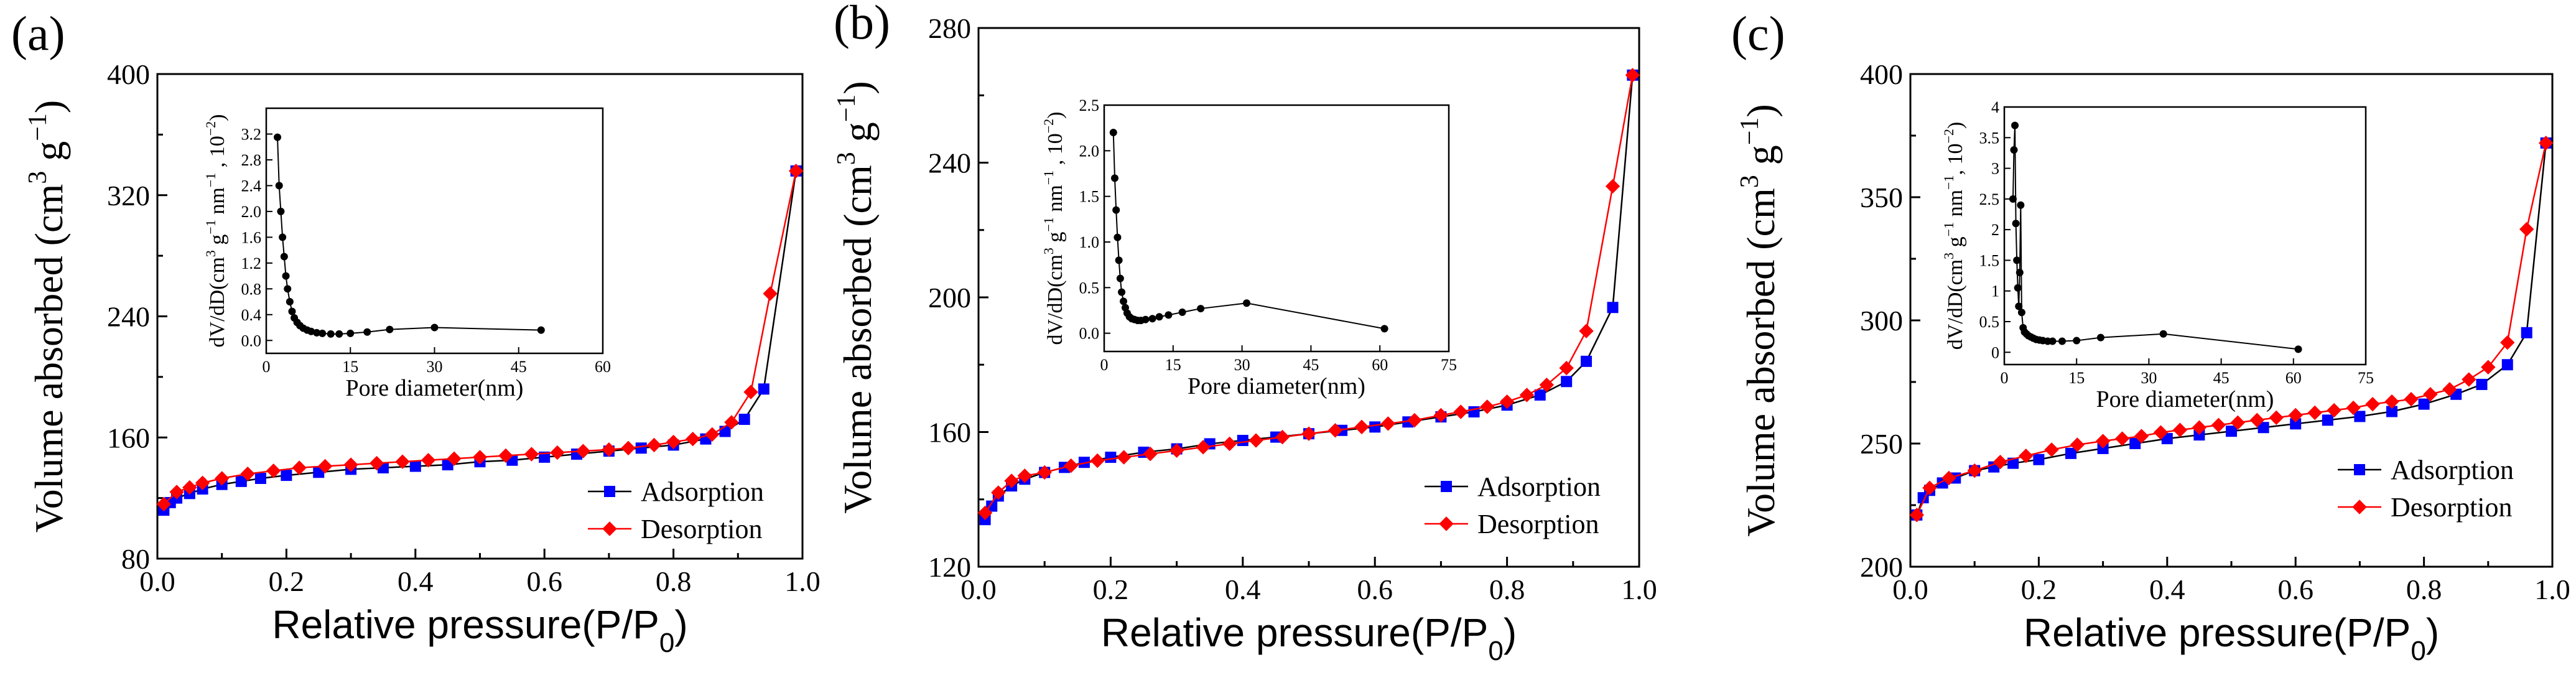  Describe the element at coordinates (1750, 132) in the screenshot. I see `y-axis-label-sup: −1` at that location.